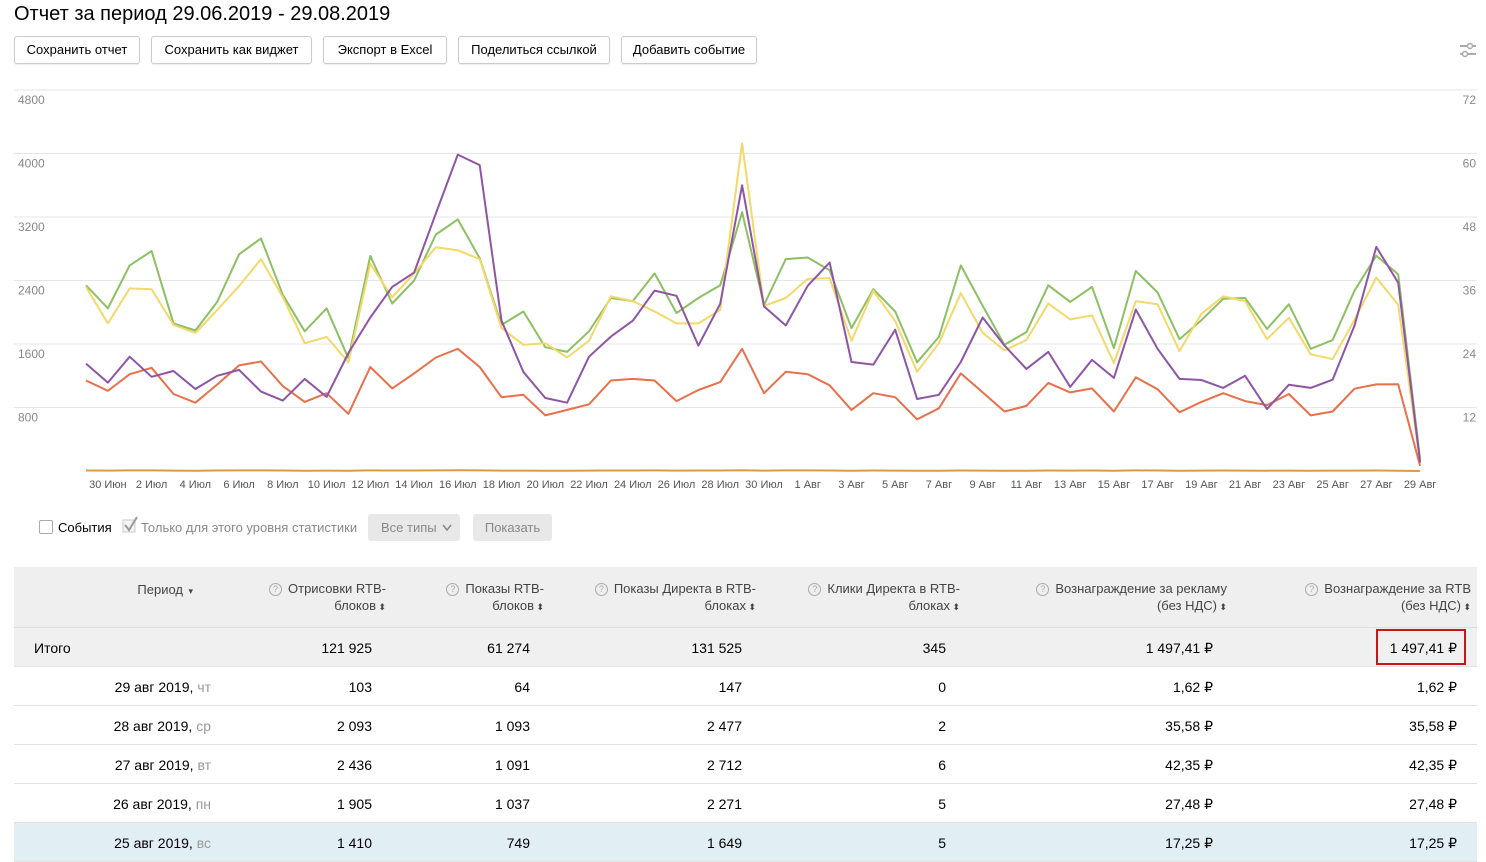 This screenshot has height=862, width=1486. What do you see at coordinates (724, 726) in the screenshot?
I see `table-cell: 2 477` at bounding box center [724, 726].